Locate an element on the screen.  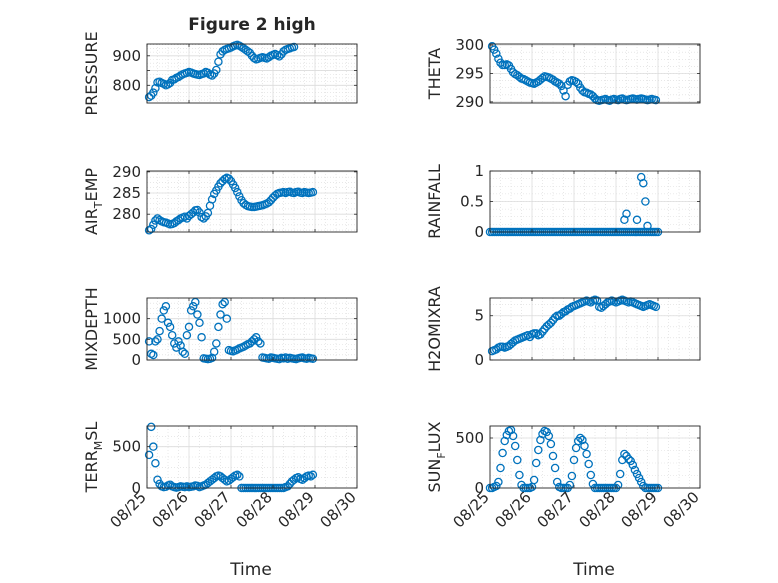
x-tick-label: 08/25 is located at coordinates (128, 509).